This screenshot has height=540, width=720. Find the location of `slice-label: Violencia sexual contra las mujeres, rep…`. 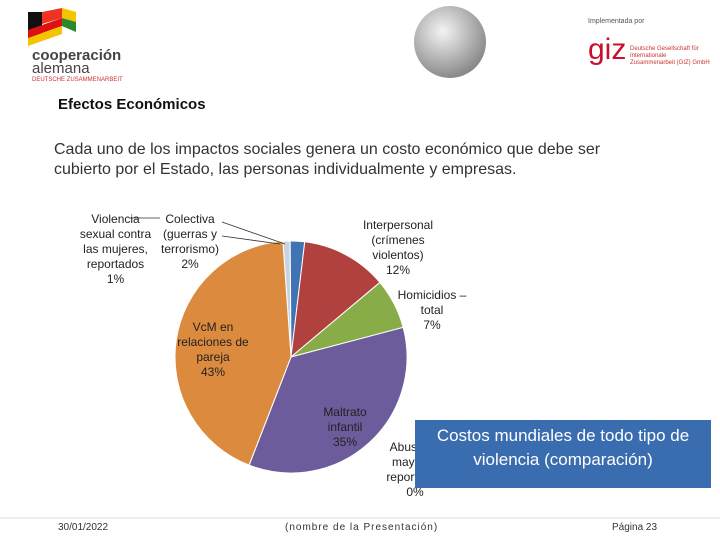

slice-label: Violencia sexual contra las mujeres, rep… is located at coordinates (115, 249).